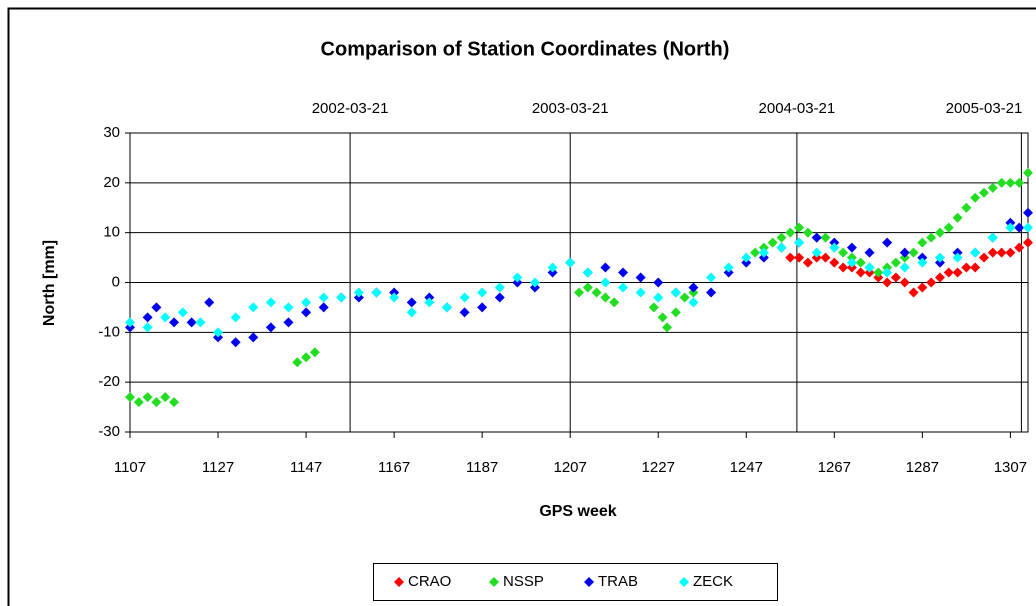  I want to click on y-tick-label: -20, so click(109, 381).